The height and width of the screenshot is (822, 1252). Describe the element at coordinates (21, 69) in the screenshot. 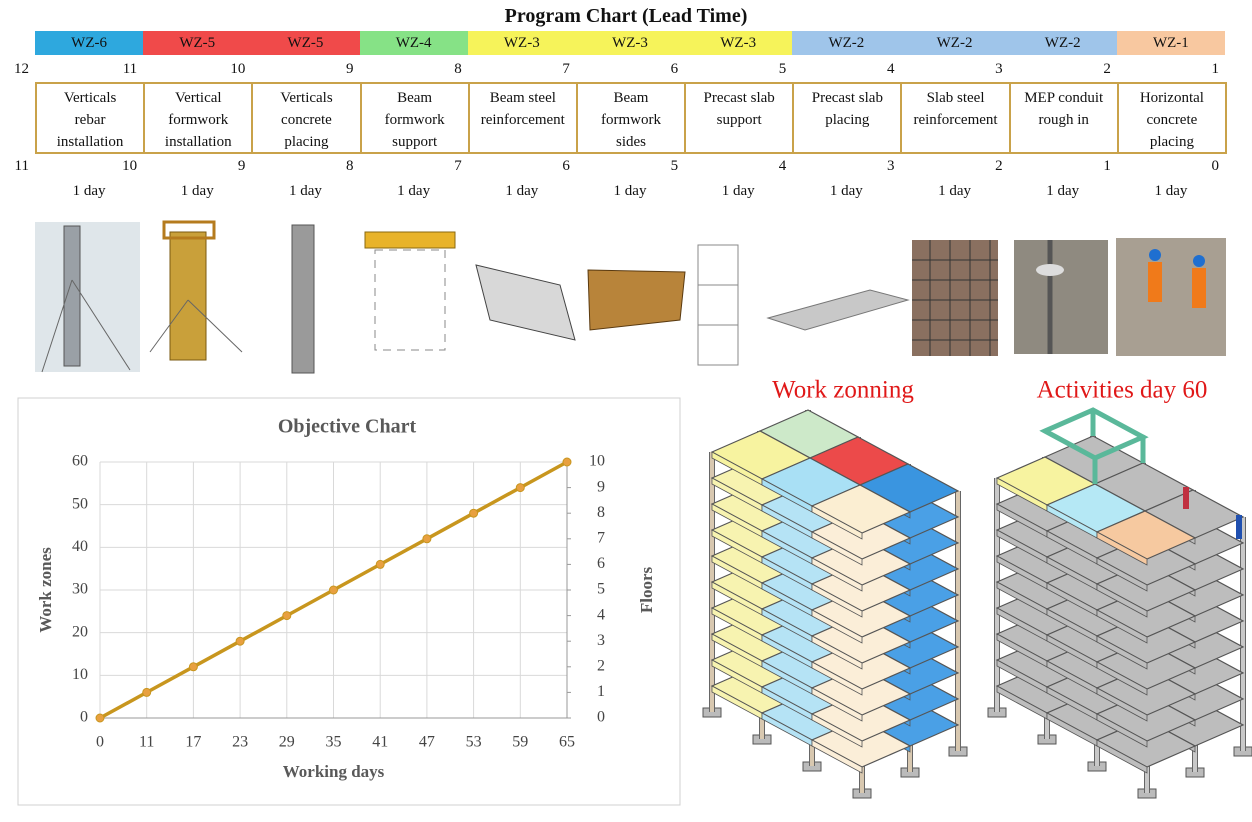

I see `start-day: 12` at that location.